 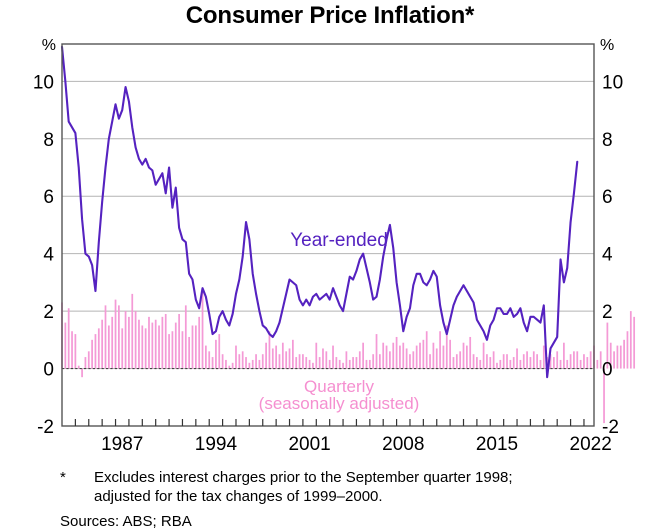 I want to click on quarterly-label-line2: (seasonally adjusted), so click(x=339, y=403).